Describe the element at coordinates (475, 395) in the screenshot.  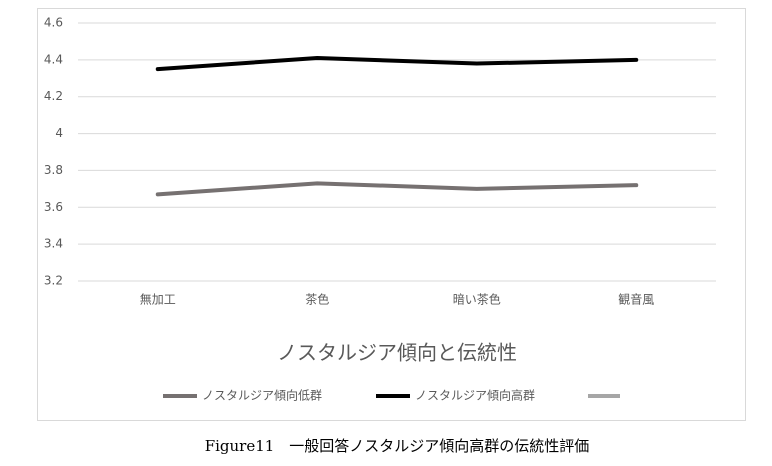
I see `legend-label: ノスタルジア傾向高群` at that location.